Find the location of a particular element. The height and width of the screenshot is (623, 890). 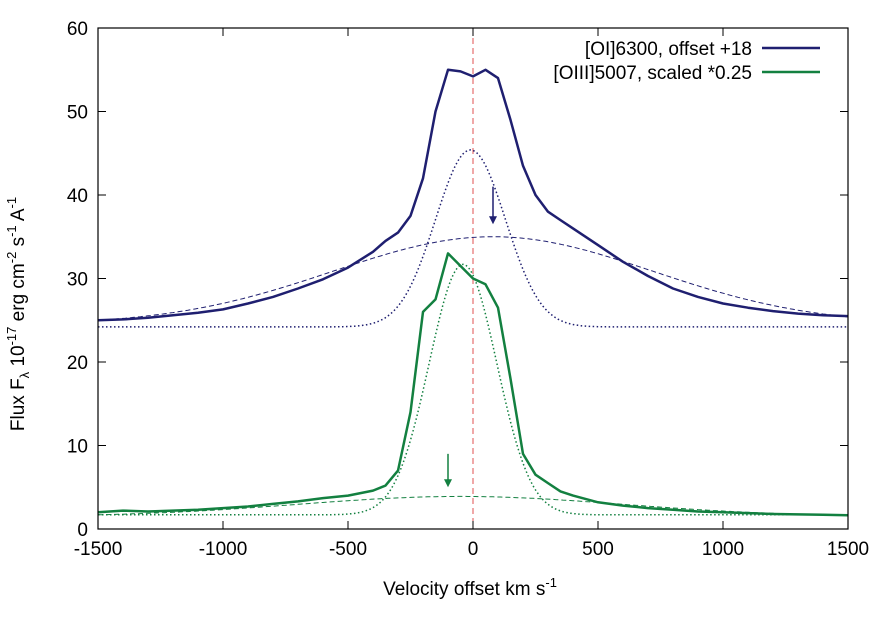

y-tick-label: 30 is located at coordinates (77, 280).